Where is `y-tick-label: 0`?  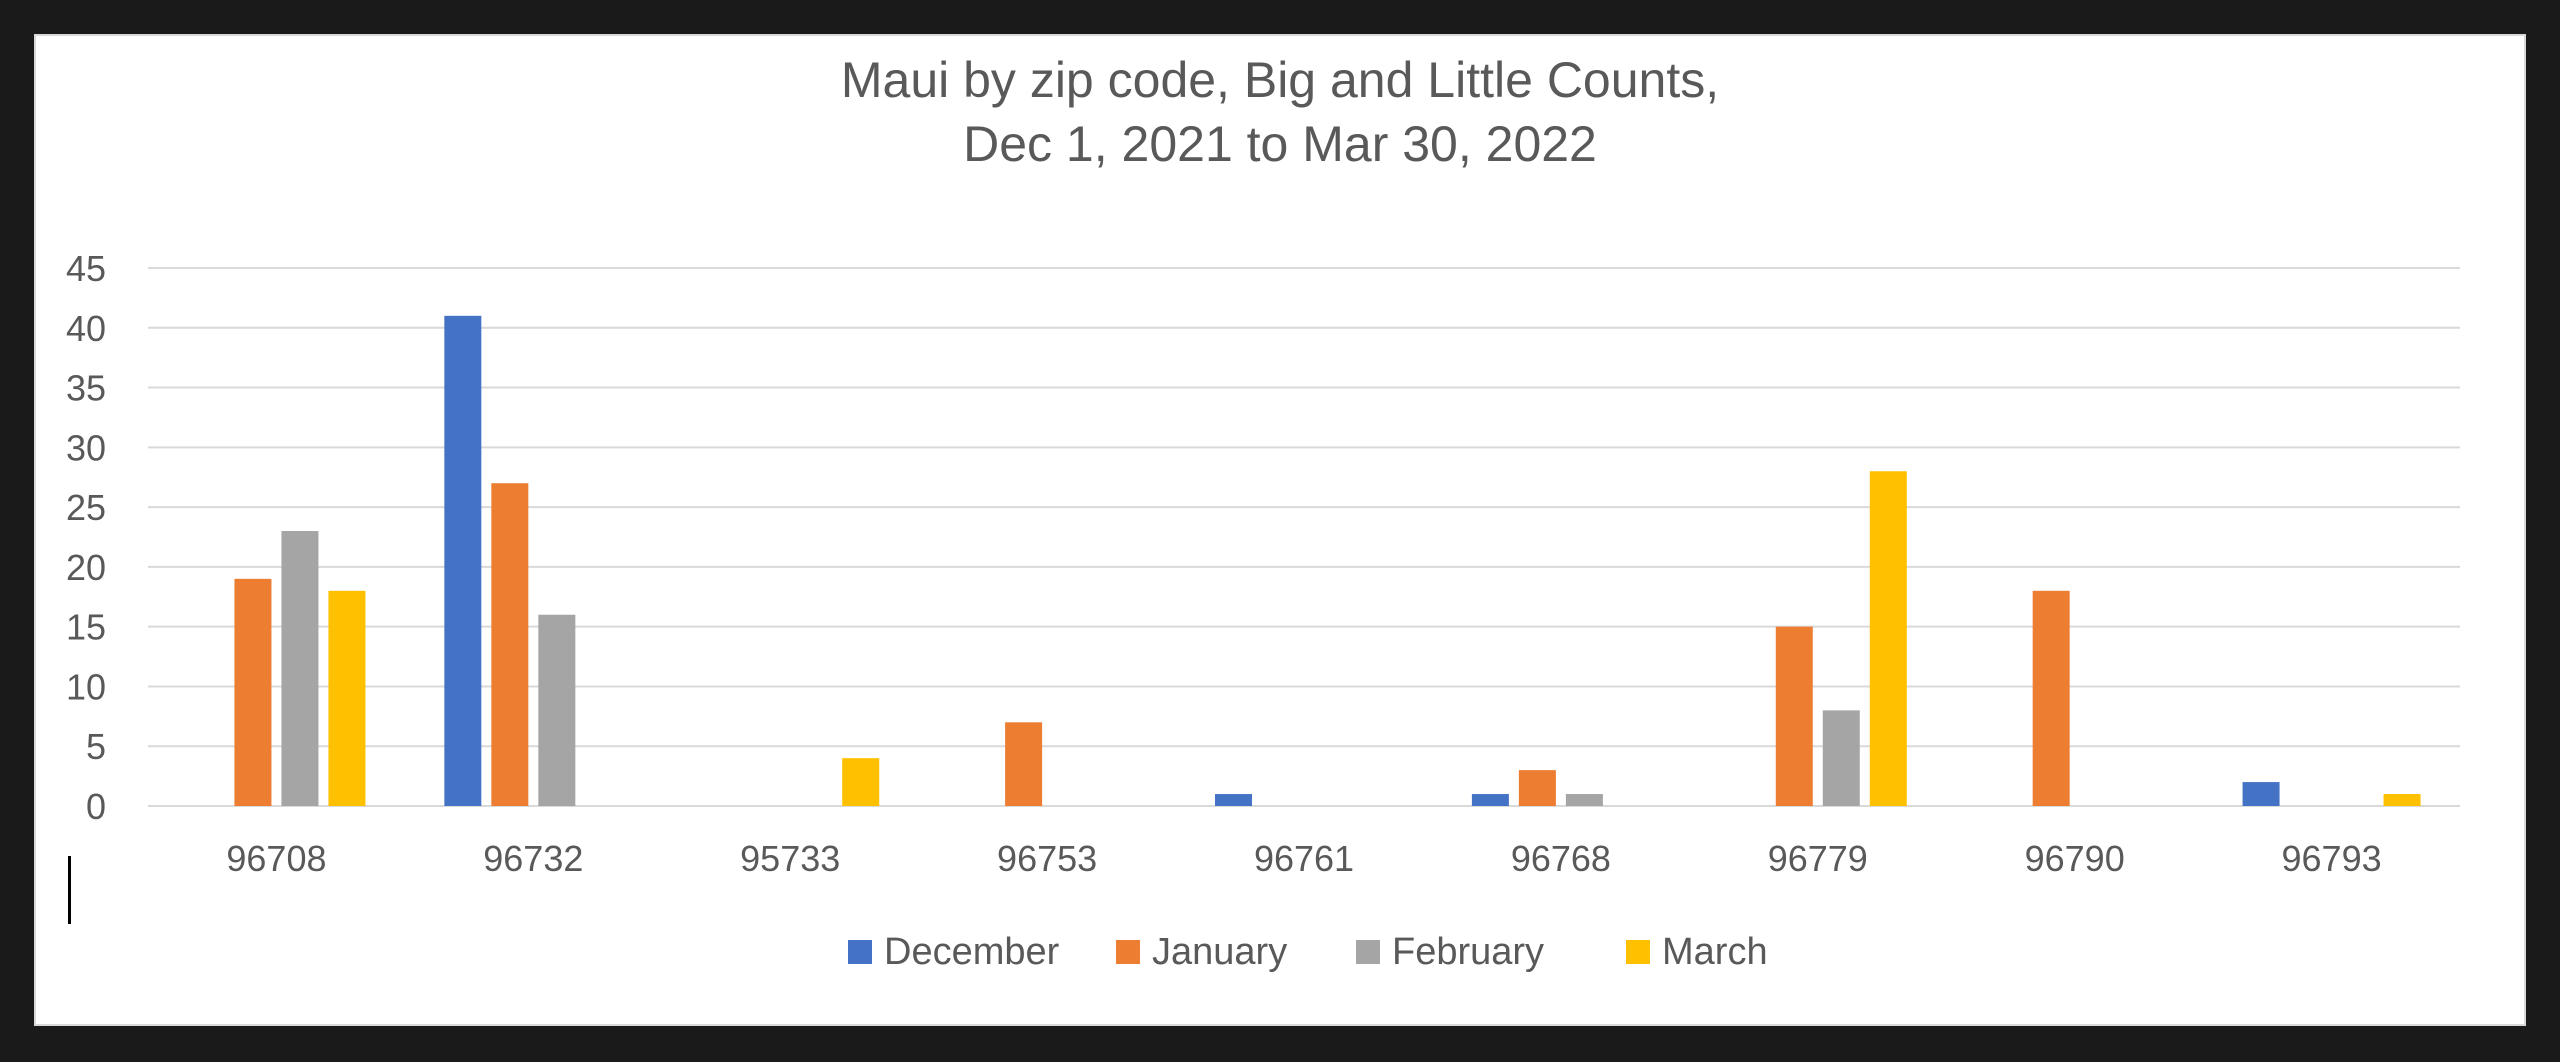 y-tick-label: 0 is located at coordinates (96, 806).